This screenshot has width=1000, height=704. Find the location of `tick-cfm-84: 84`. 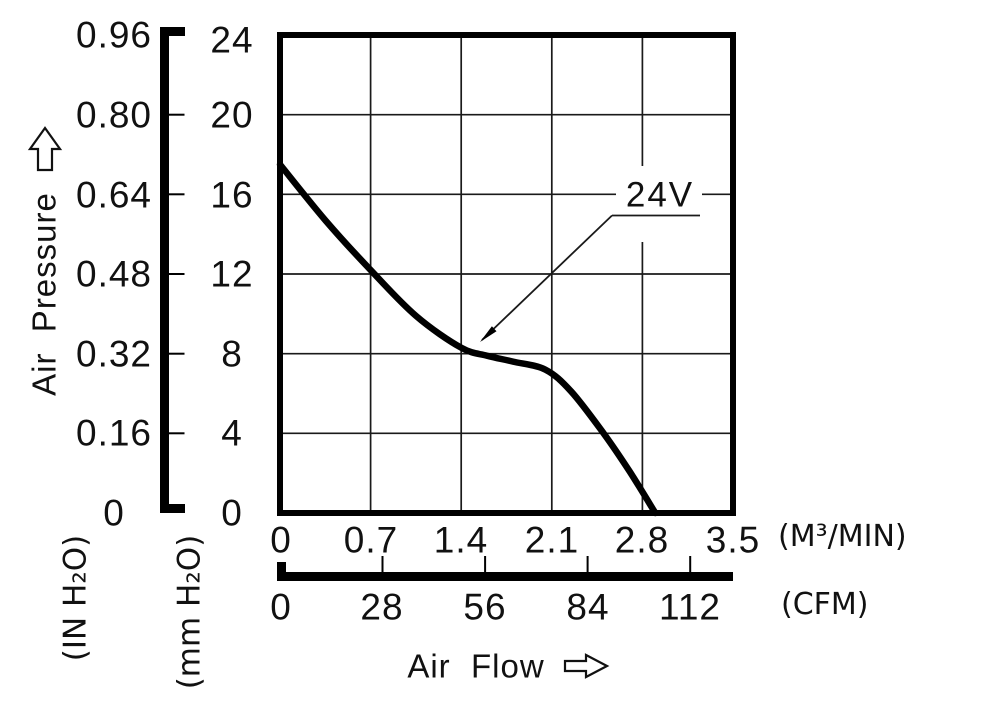

tick-cfm-84: 84 is located at coordinates (588, 607).